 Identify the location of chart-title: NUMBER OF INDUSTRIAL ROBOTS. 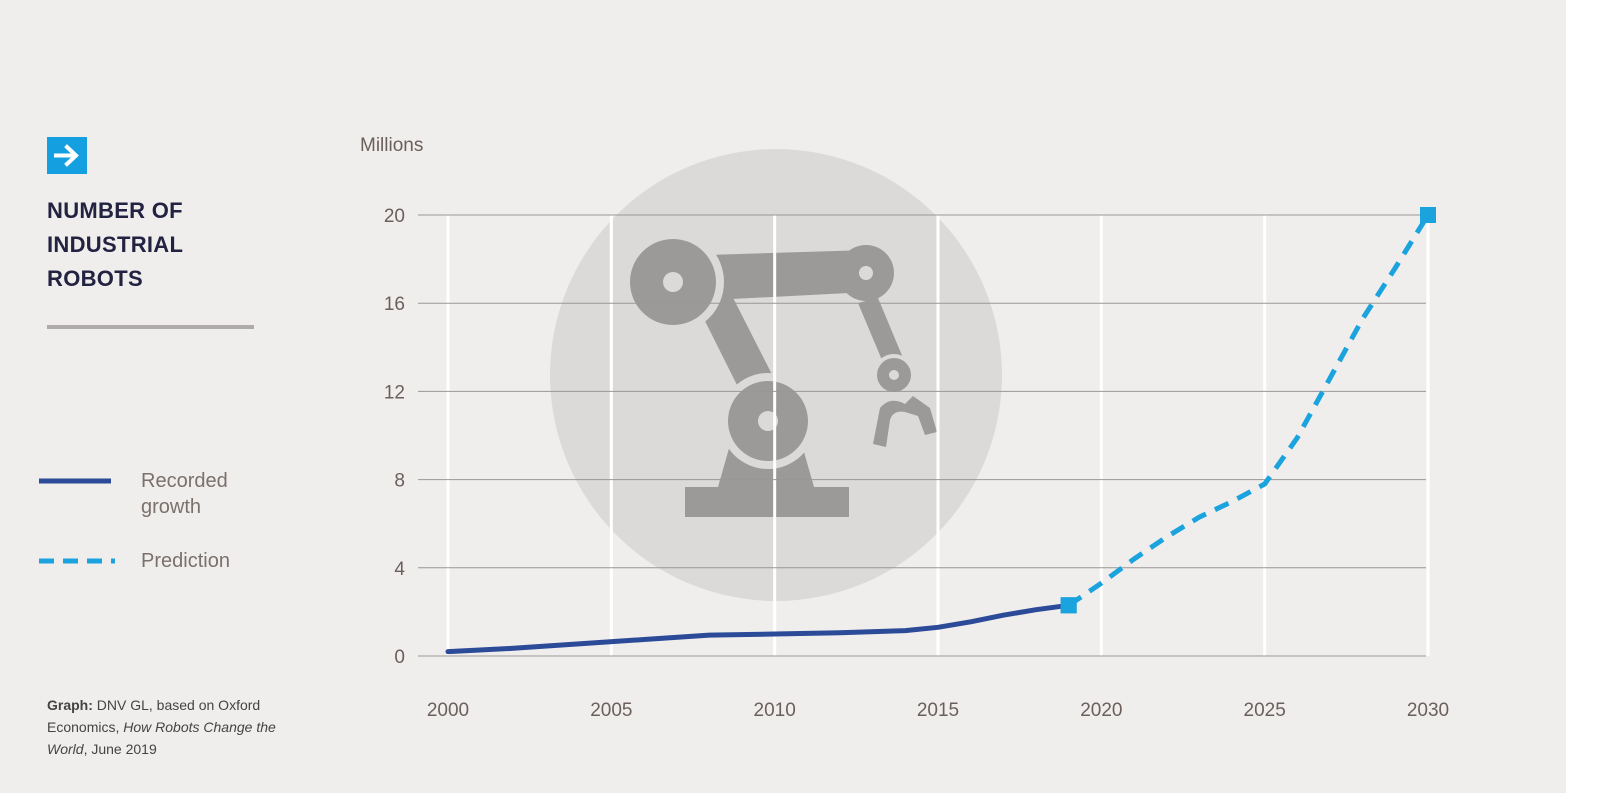
(157, 245).